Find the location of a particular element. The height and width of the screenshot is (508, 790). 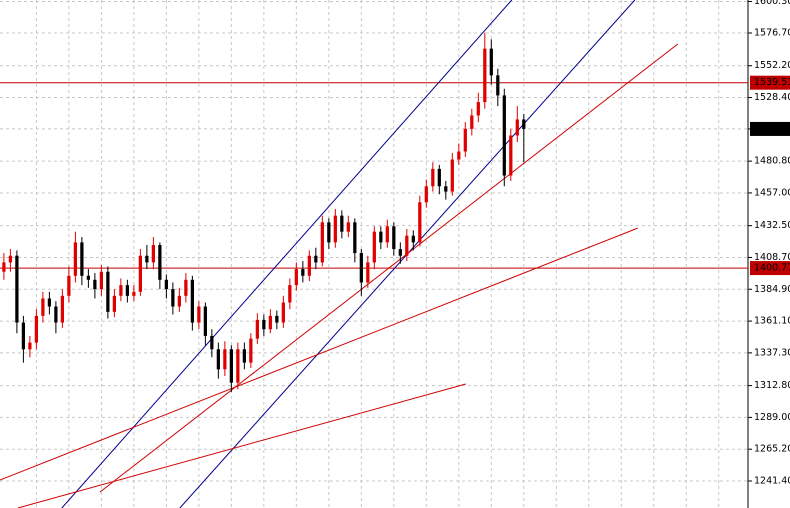

y-tick-label: 1337.30 is located at coordinates (772, 352).